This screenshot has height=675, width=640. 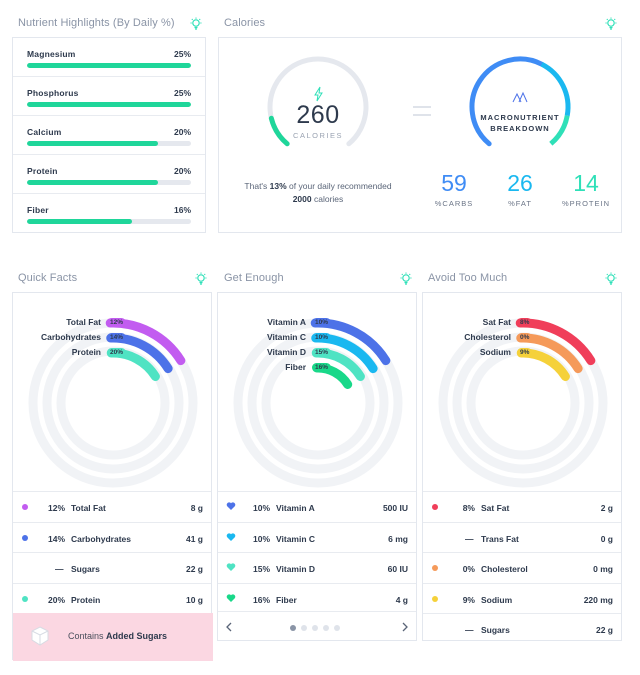 What do you see at coordinates (322, 367) in the screenshot?
I see `ring-percent-pill: 16%` at bounding box center [322, 367].